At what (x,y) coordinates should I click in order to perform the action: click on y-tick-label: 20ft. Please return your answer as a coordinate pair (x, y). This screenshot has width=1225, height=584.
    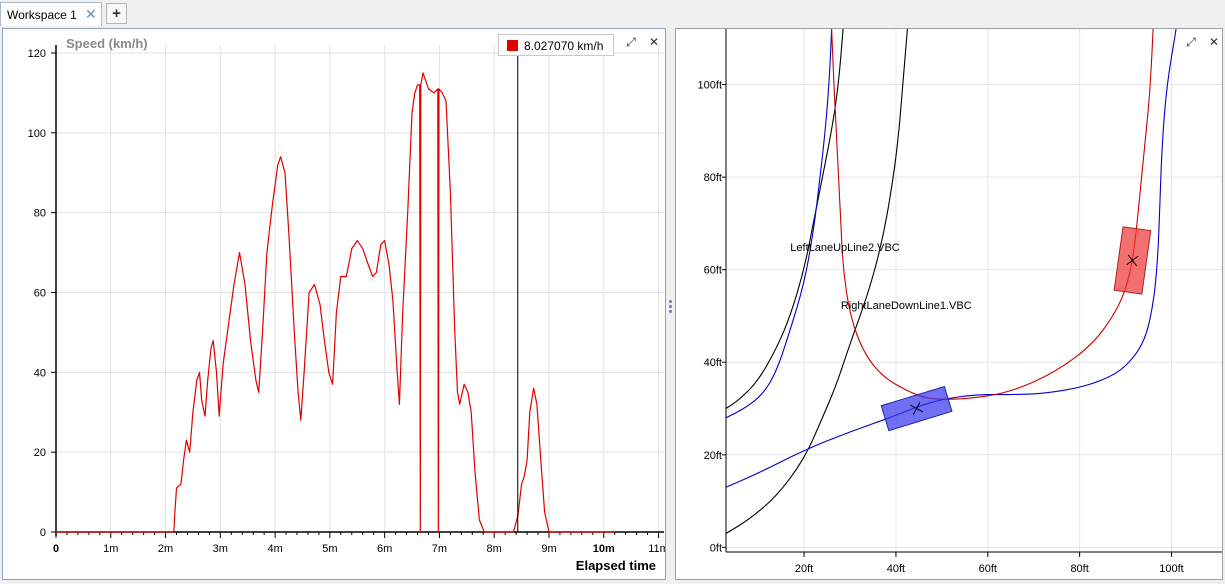
    Looking at the image, I should click on (713, 456).